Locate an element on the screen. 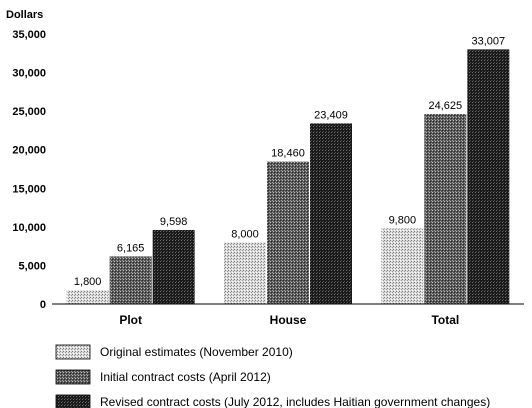  category-label-plot: Plot is located at coordinates (130, 320).